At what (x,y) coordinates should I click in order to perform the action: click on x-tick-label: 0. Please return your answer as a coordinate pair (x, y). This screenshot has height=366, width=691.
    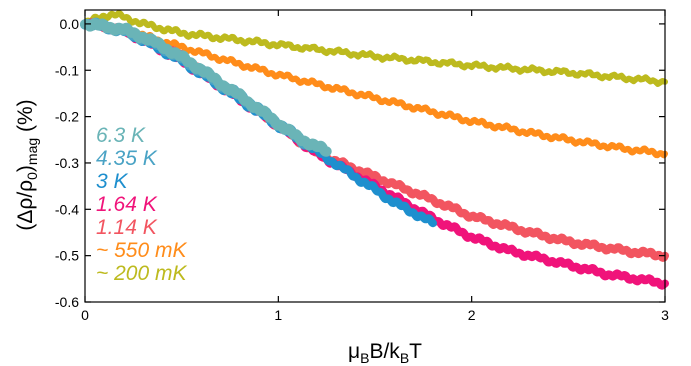
    Looking at the image, I should click on (85, 315).